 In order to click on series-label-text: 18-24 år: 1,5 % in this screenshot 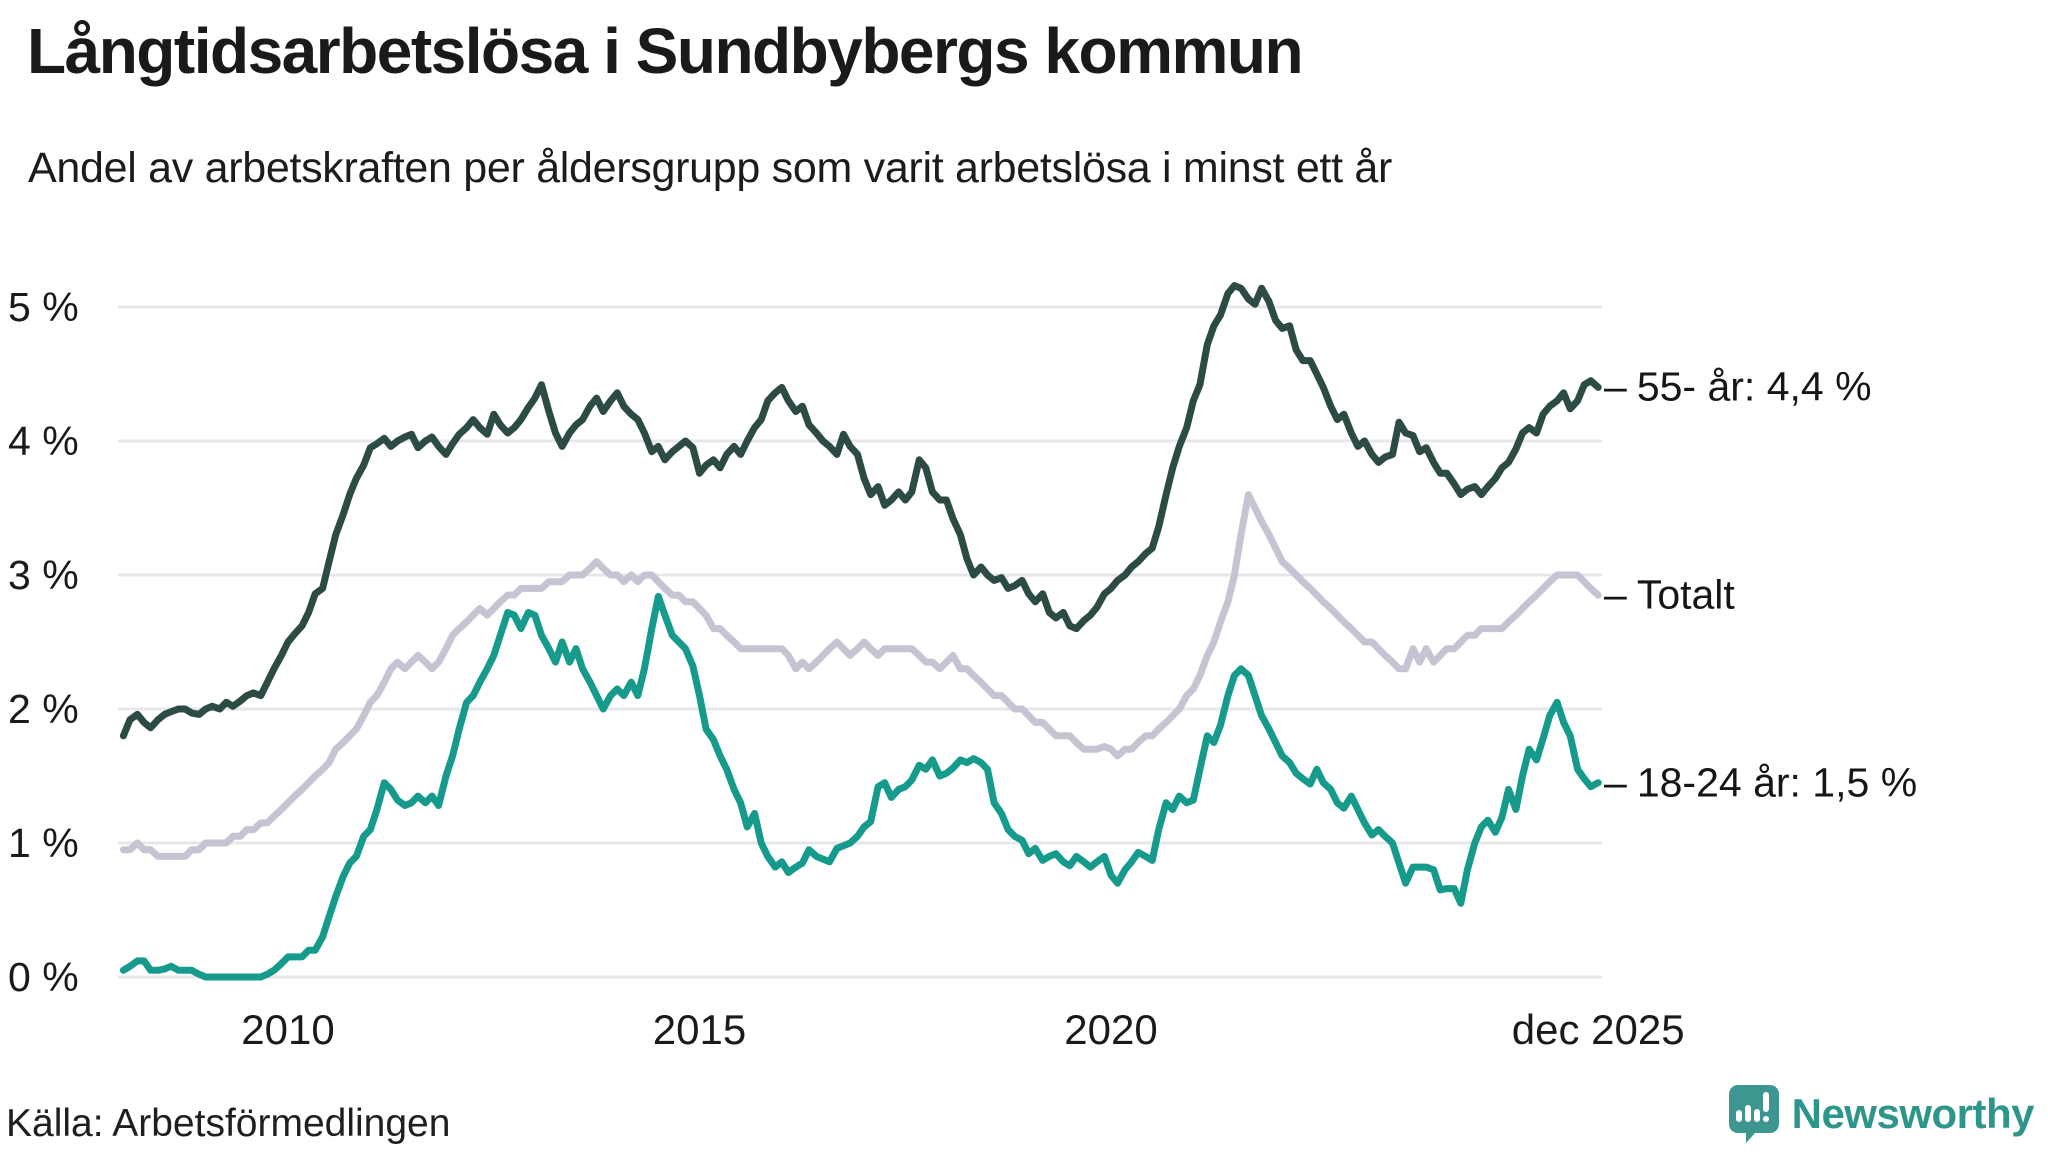, I will do `click(1777, 782)`.